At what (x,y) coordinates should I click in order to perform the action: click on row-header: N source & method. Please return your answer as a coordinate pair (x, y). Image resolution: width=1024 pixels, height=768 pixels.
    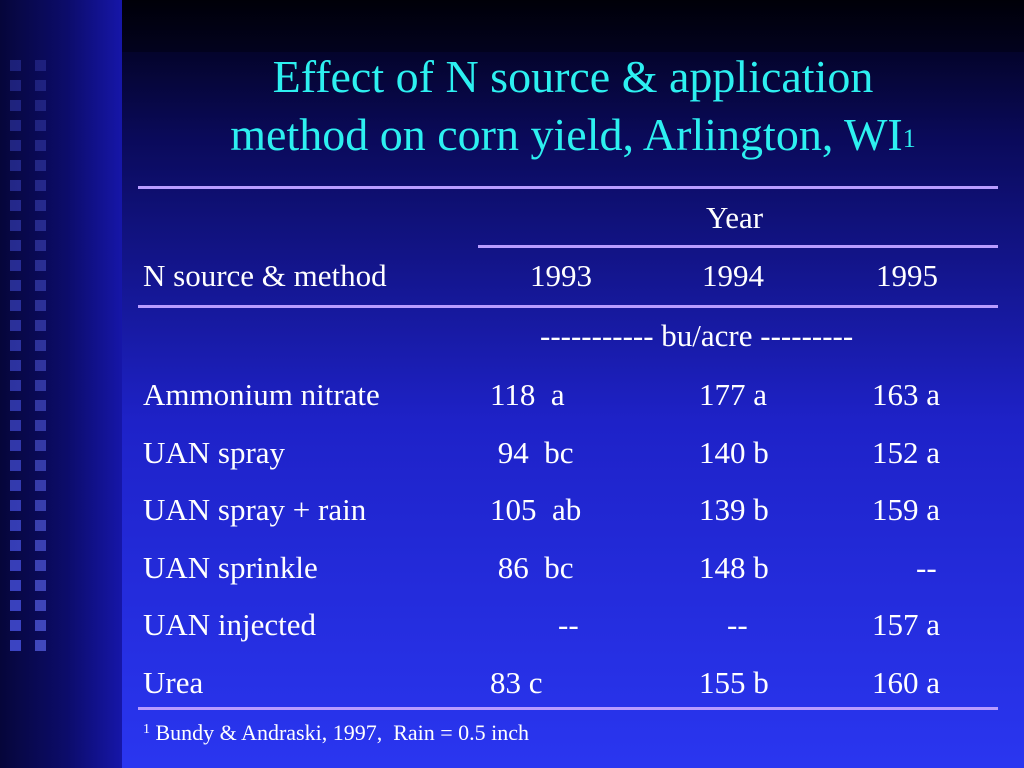
    Looking at the image, I should click on (265, 275).